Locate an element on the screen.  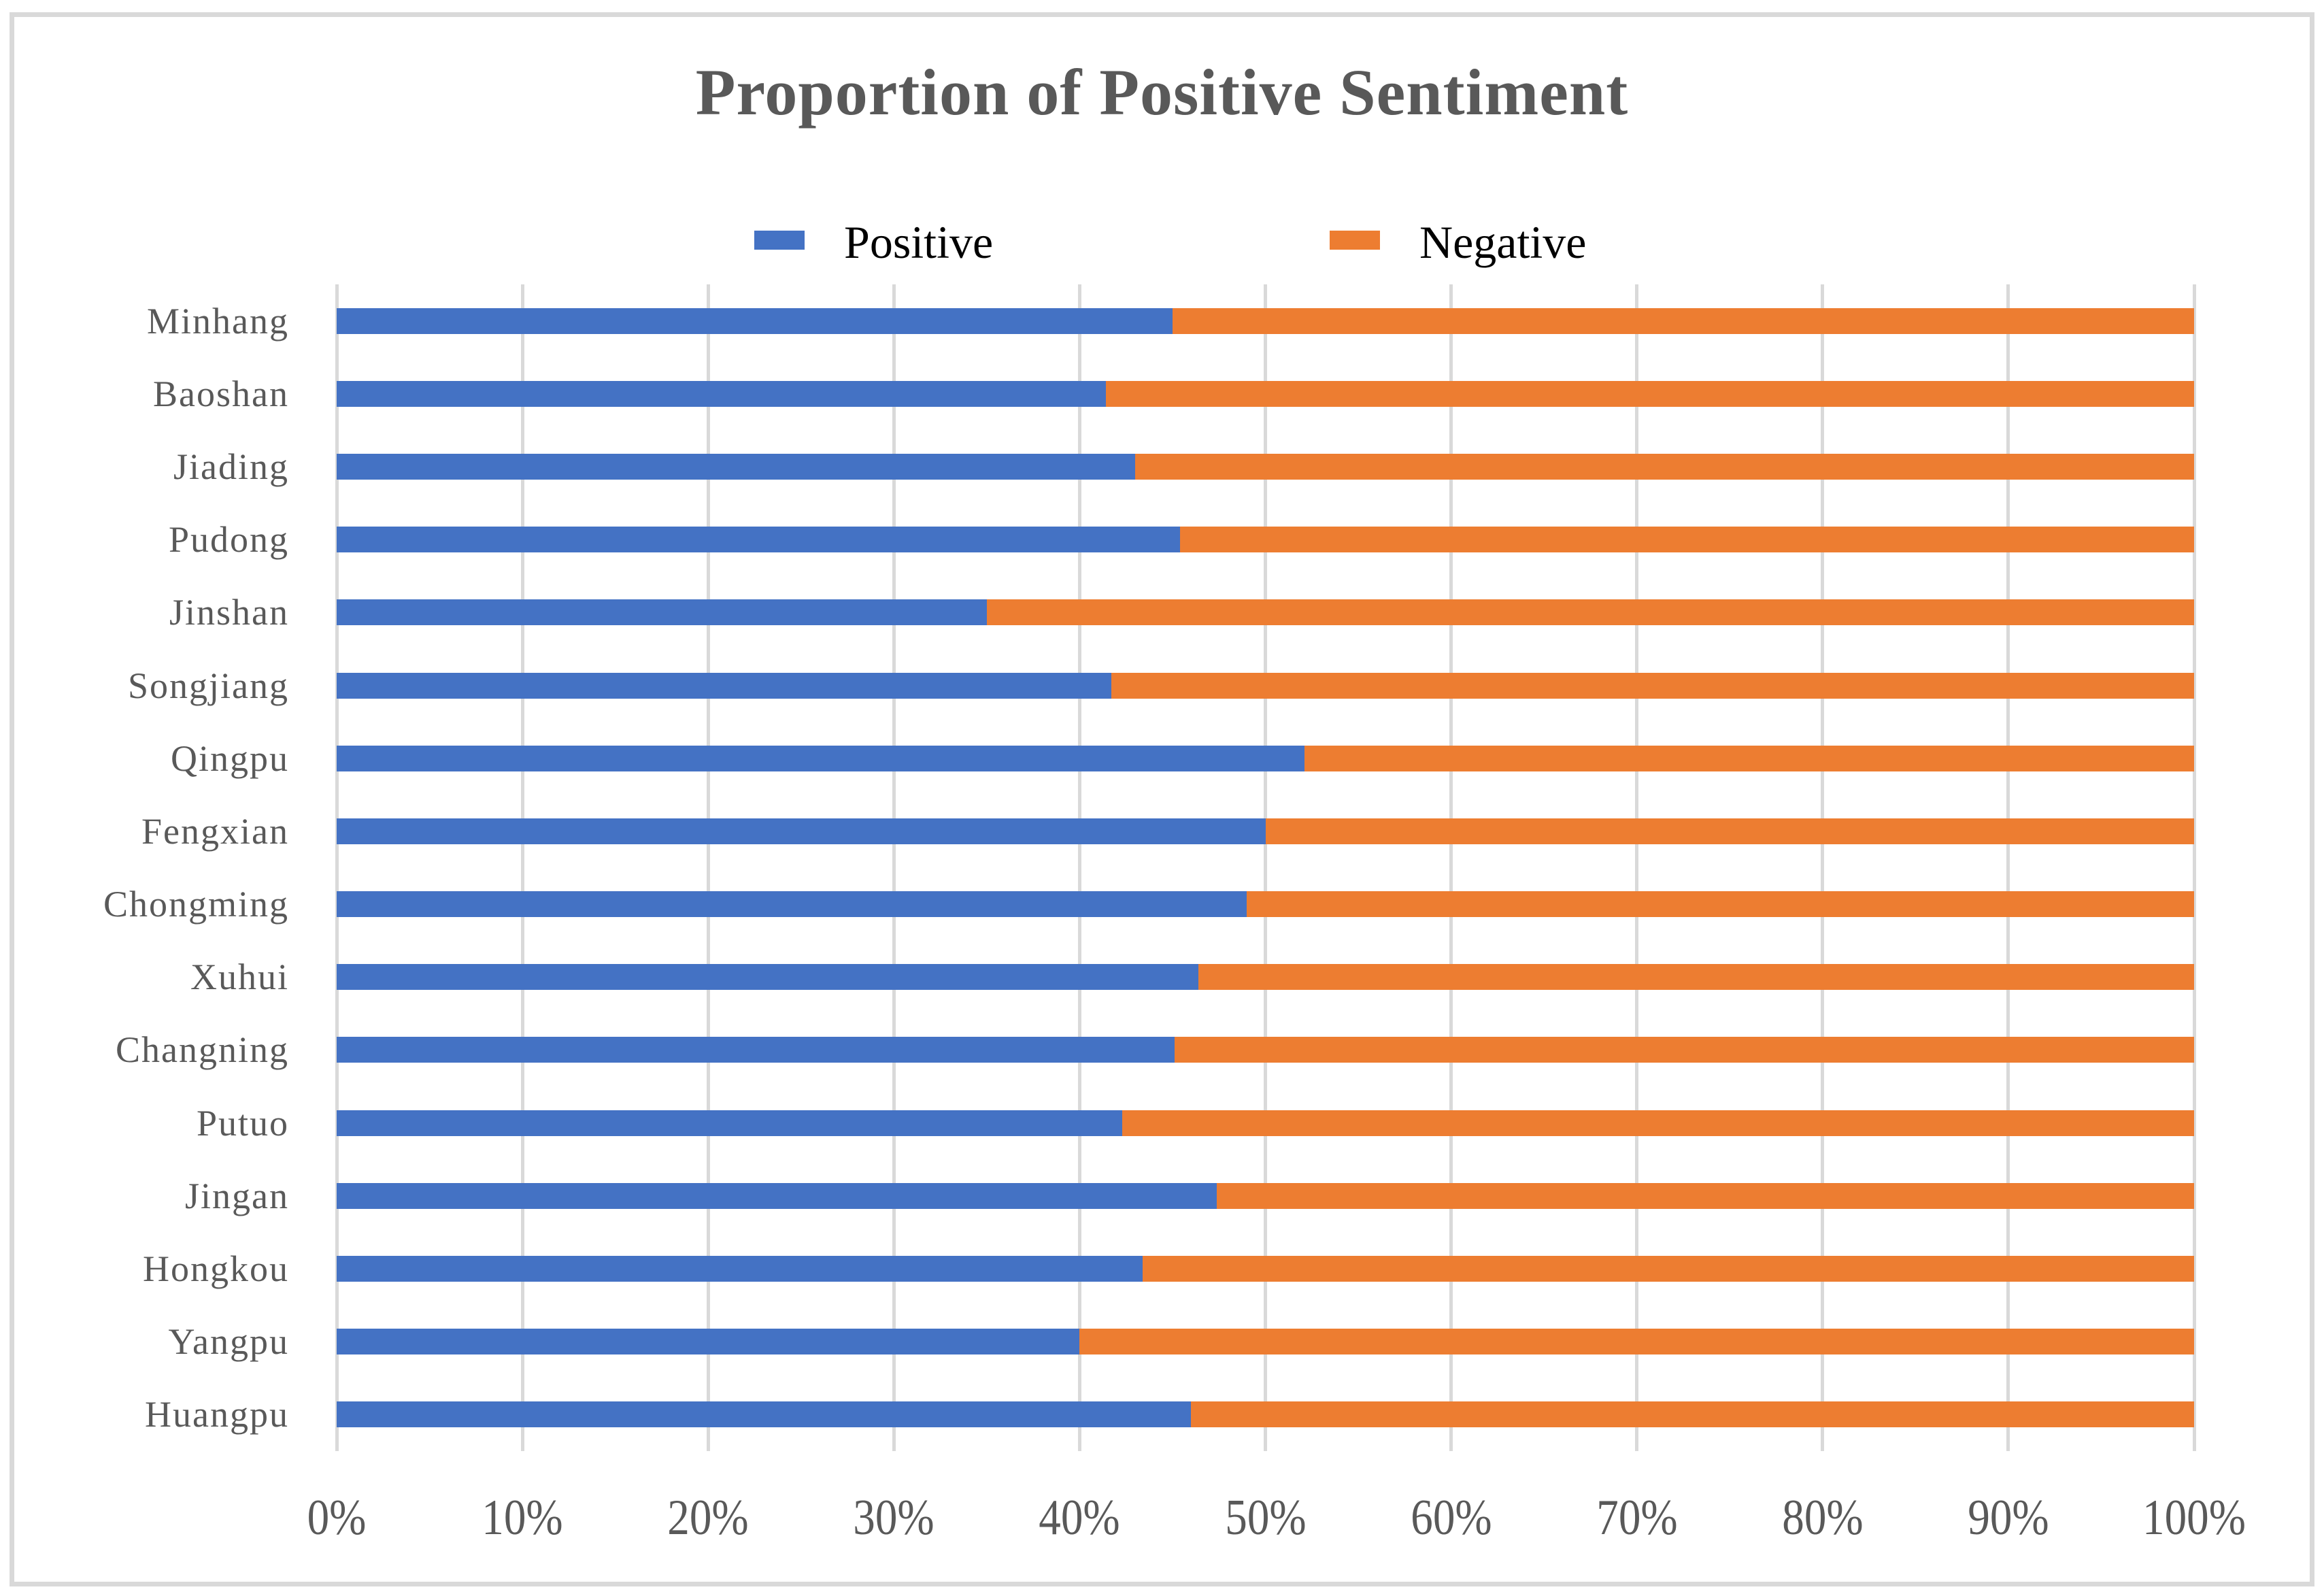
bar-segment-negative-huangpu is located at coordinates (1692, 1415).